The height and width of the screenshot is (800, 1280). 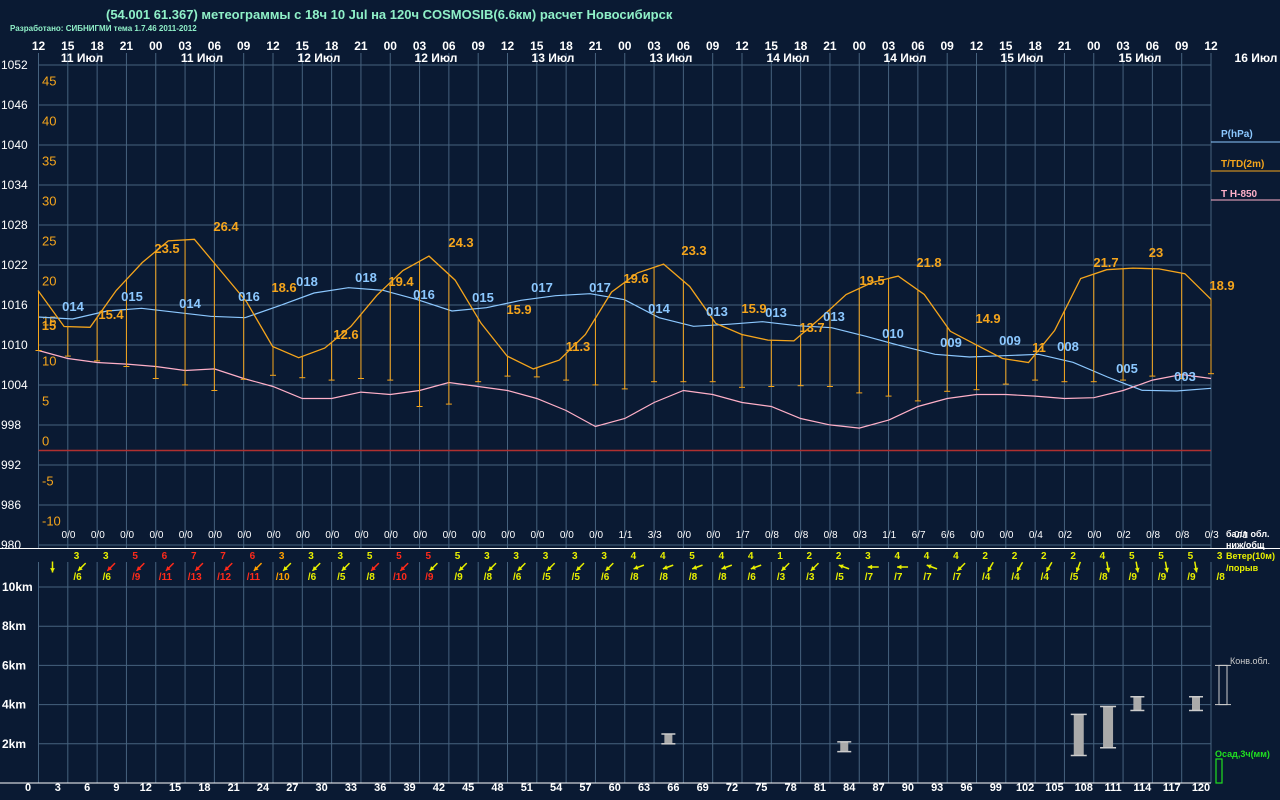 I want to click on forecast-hour-label: 63, so click(x=644, y=788).